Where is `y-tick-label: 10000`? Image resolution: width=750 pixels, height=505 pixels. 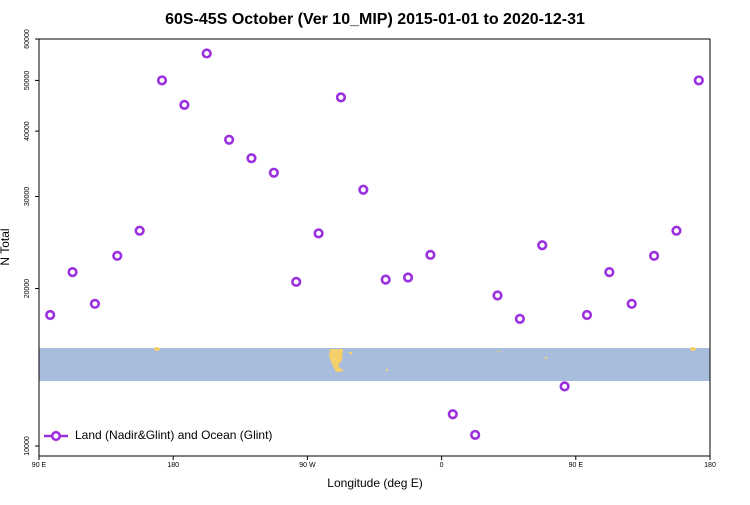 y-tick-label: 10000 is located at coordinates (27, 446).